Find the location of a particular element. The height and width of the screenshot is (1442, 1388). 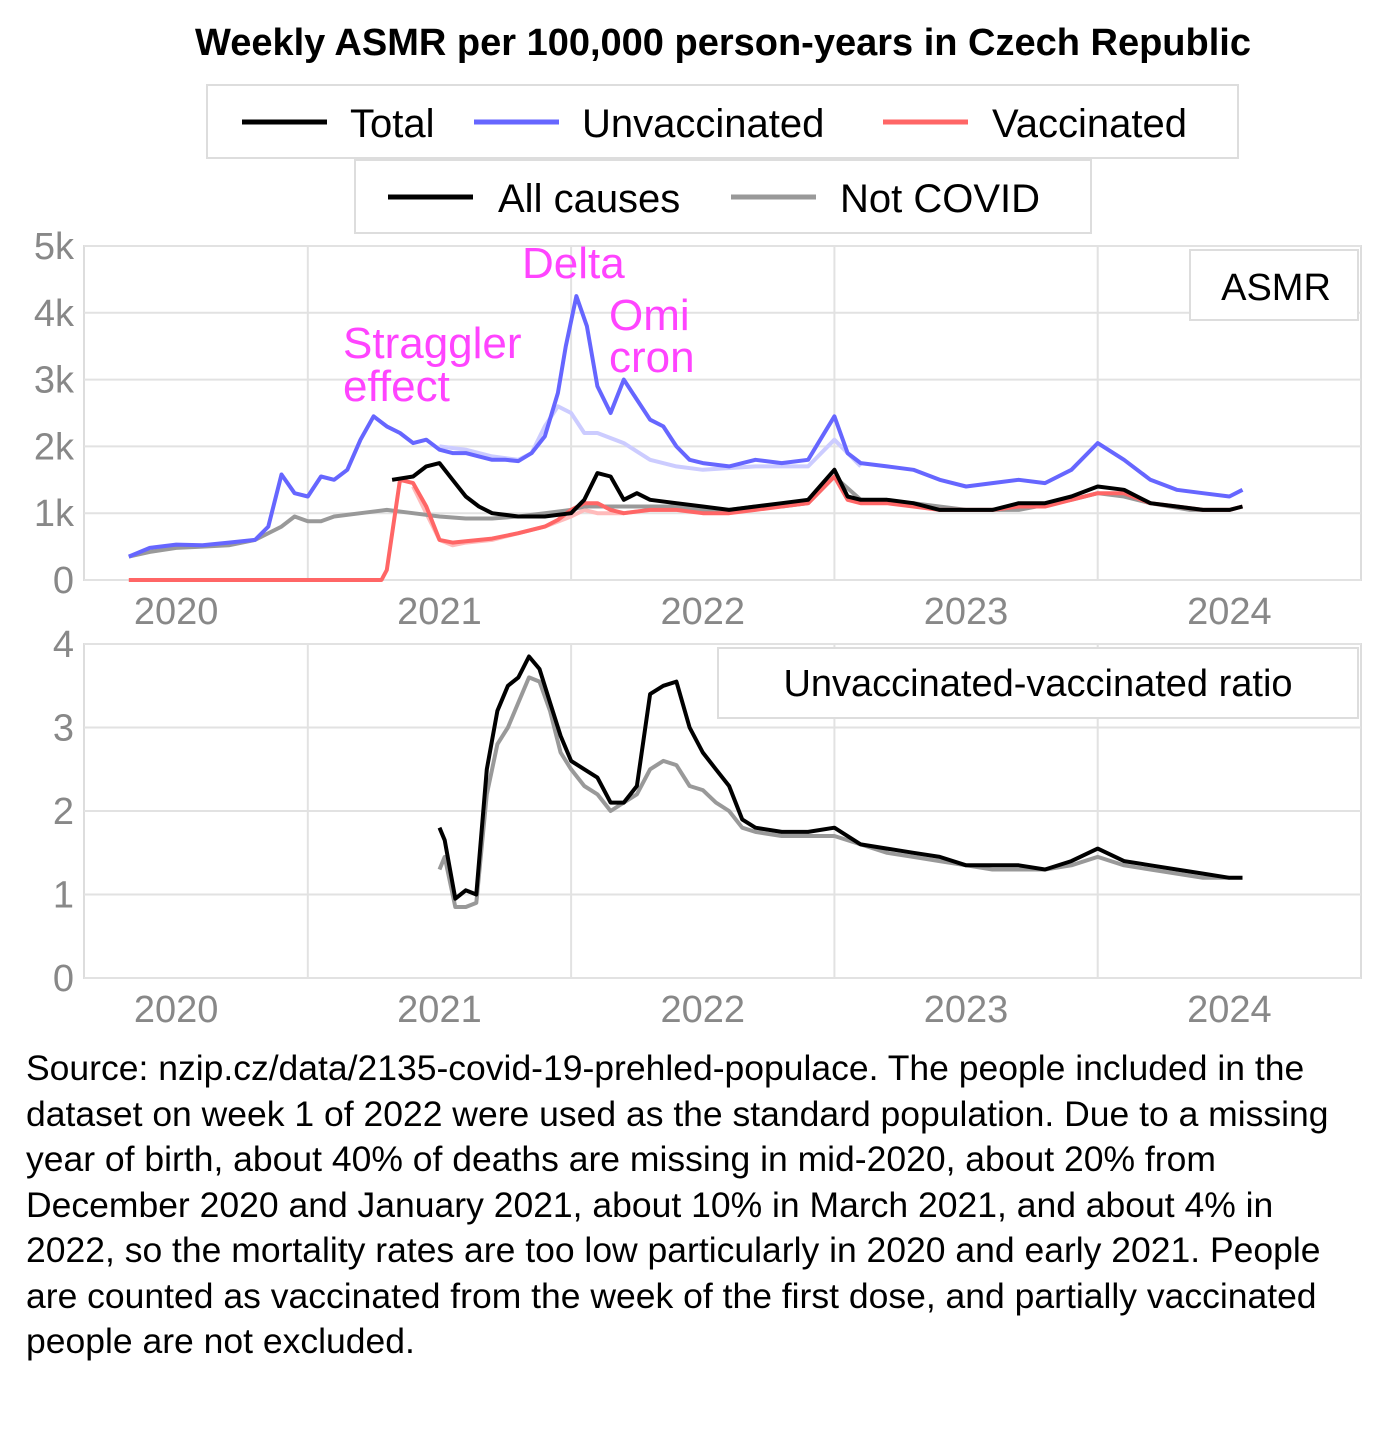

legend-type-box is located at coordinates (723, 196).